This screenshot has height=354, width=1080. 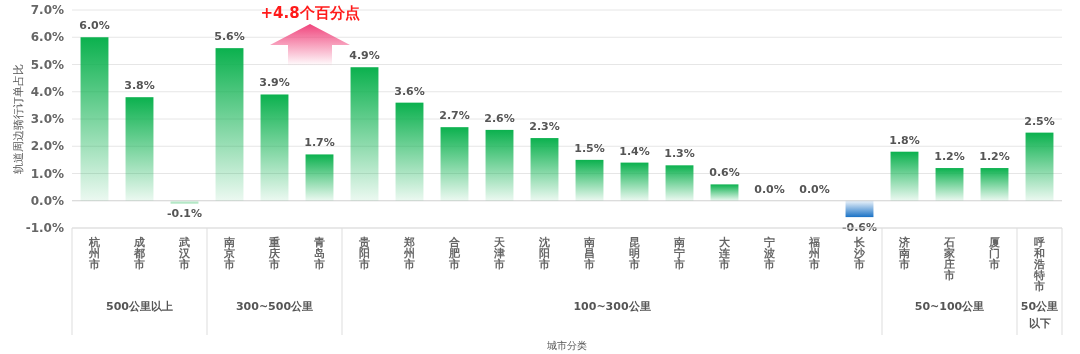 I want to click on x-tick-label: 石家庄市, so click(x=949, y=259).